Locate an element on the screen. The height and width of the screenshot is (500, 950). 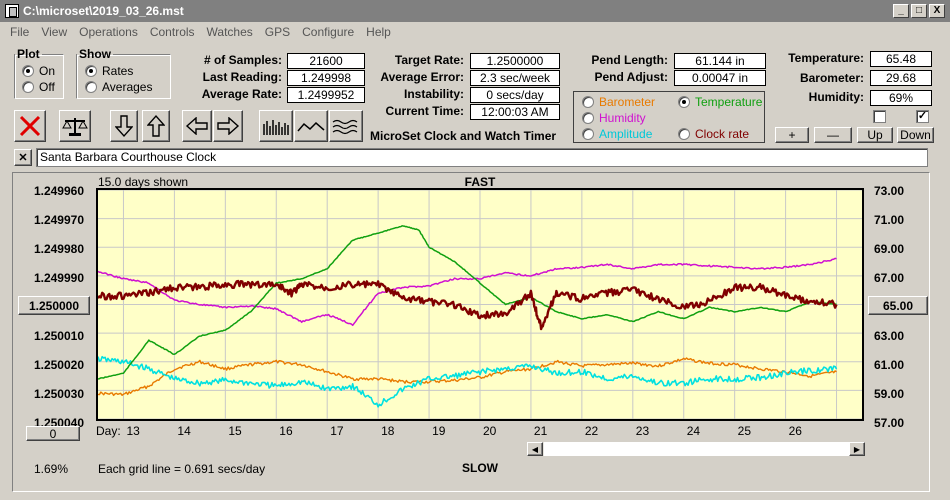
sensor-amplitude-radio: Amplitude is located at coordinates (617, 134).